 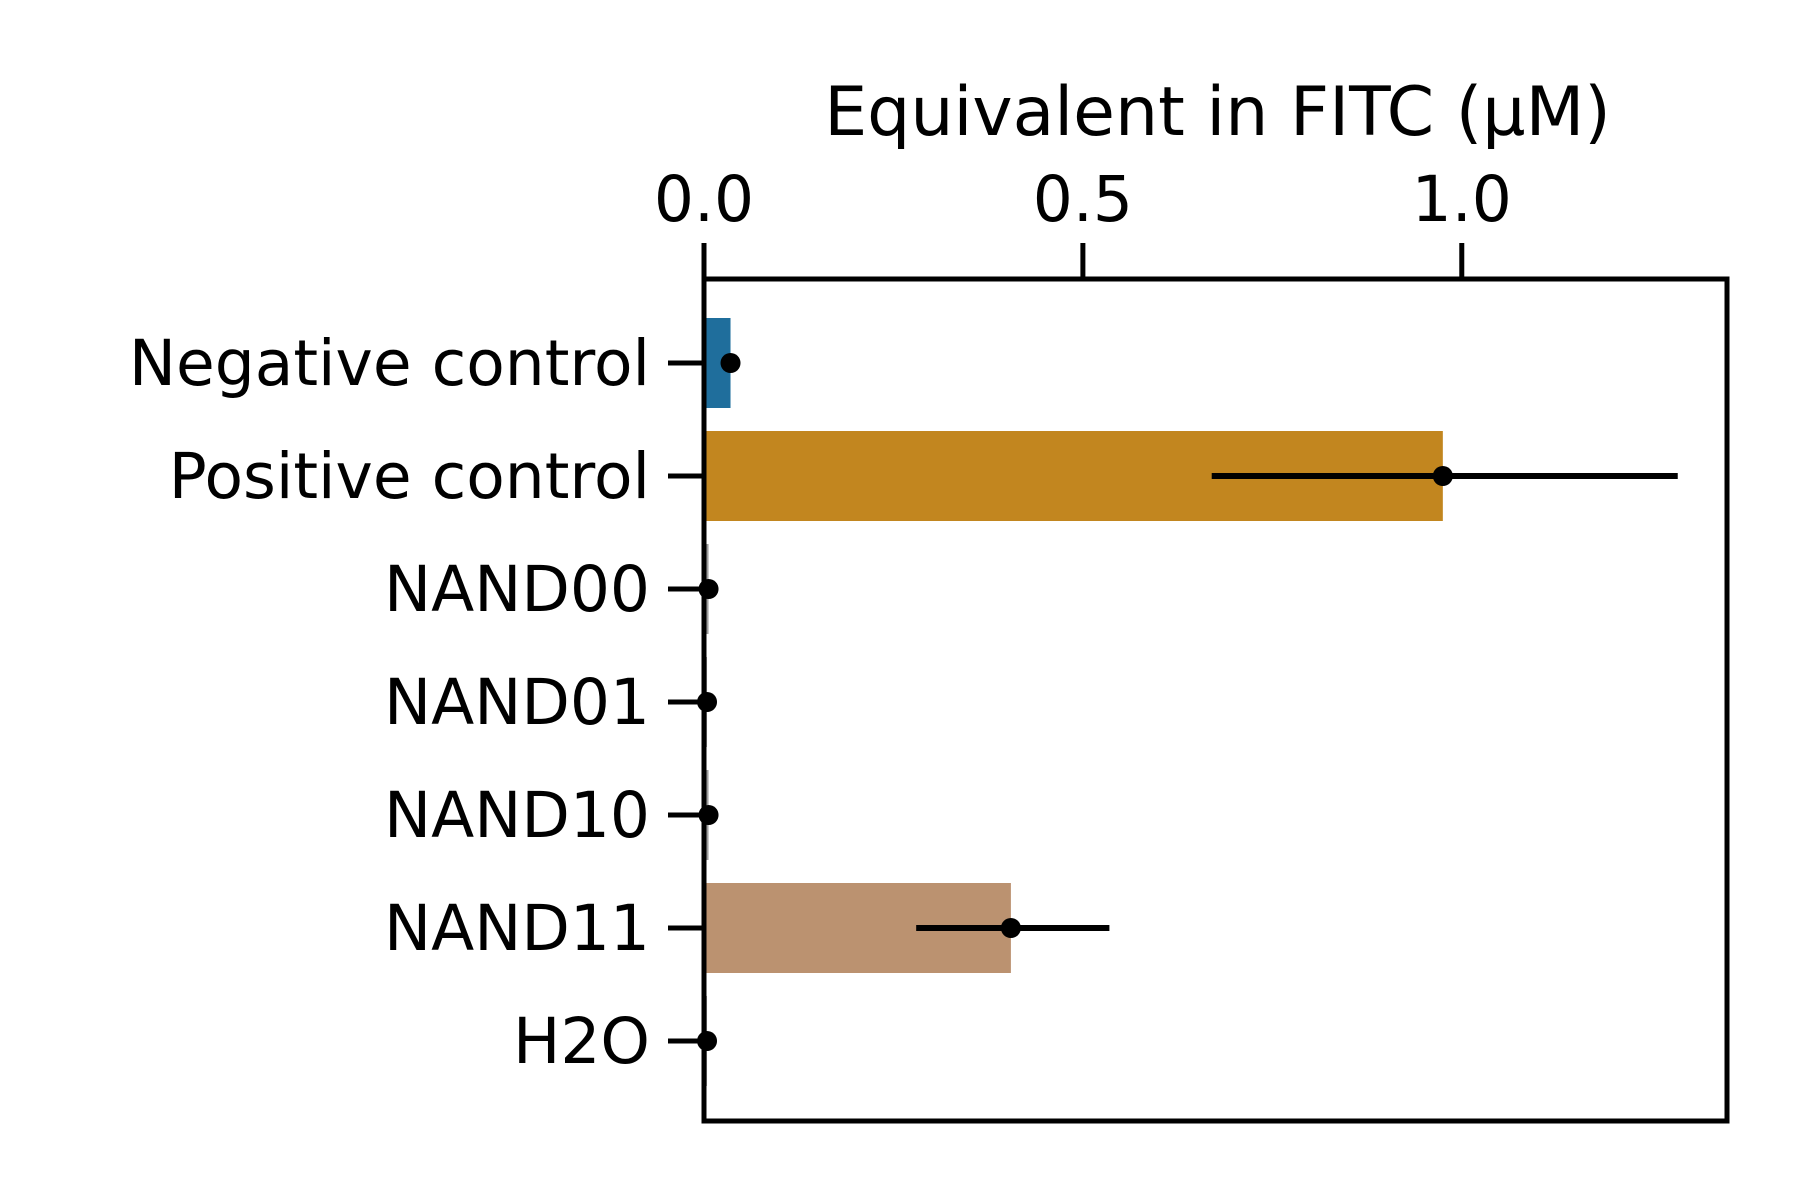 What do you see at coordinates (517, 815) in the screenshot?
I see `y-tick-label-4: NAND10` at bounding box center [517, 815].